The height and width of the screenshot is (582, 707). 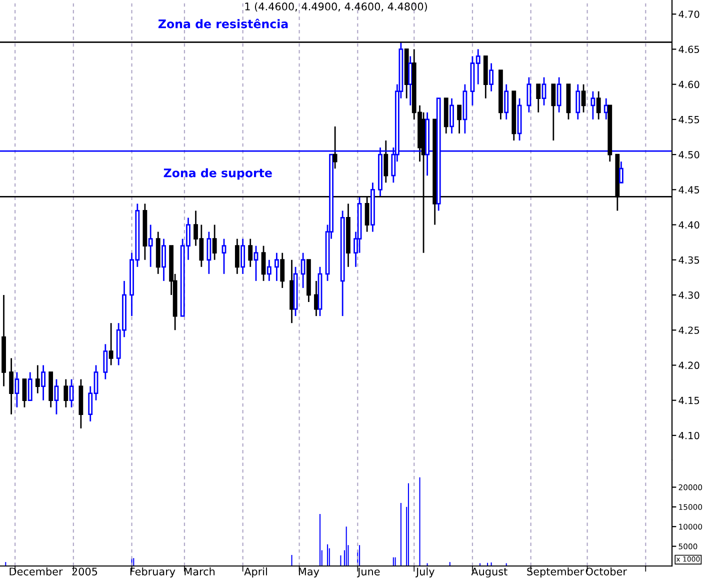 I want to click on y-tick-label: 4.70, so click(x=689, y=14).